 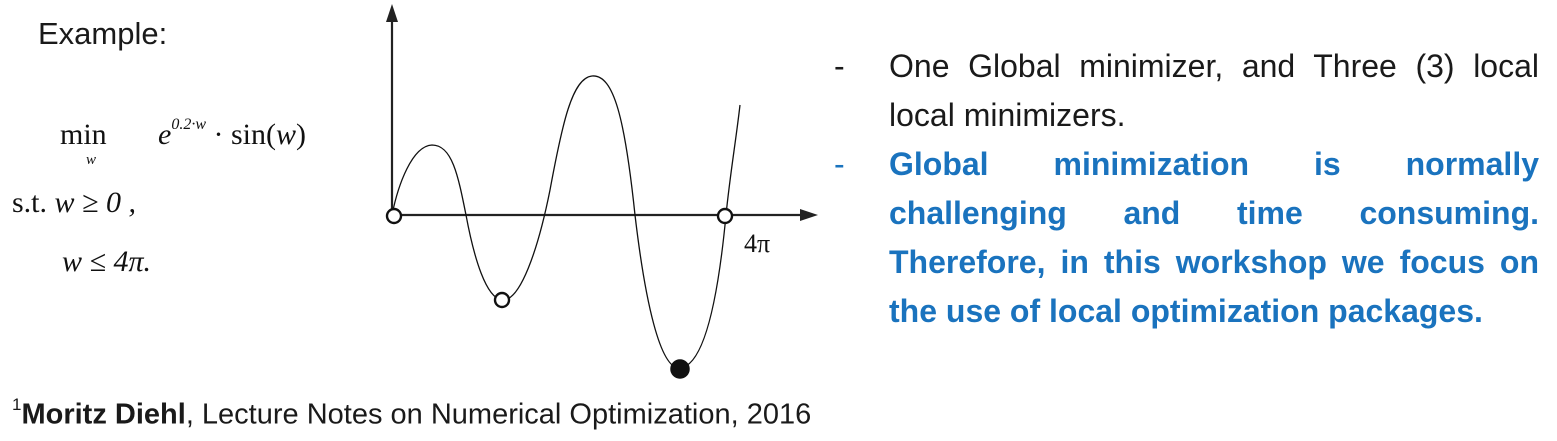 What do you see at coordinates (107, 261) in the screenshot?
I see `constraint-2: w ≤ 4π.` at bounding box center [107, 261].